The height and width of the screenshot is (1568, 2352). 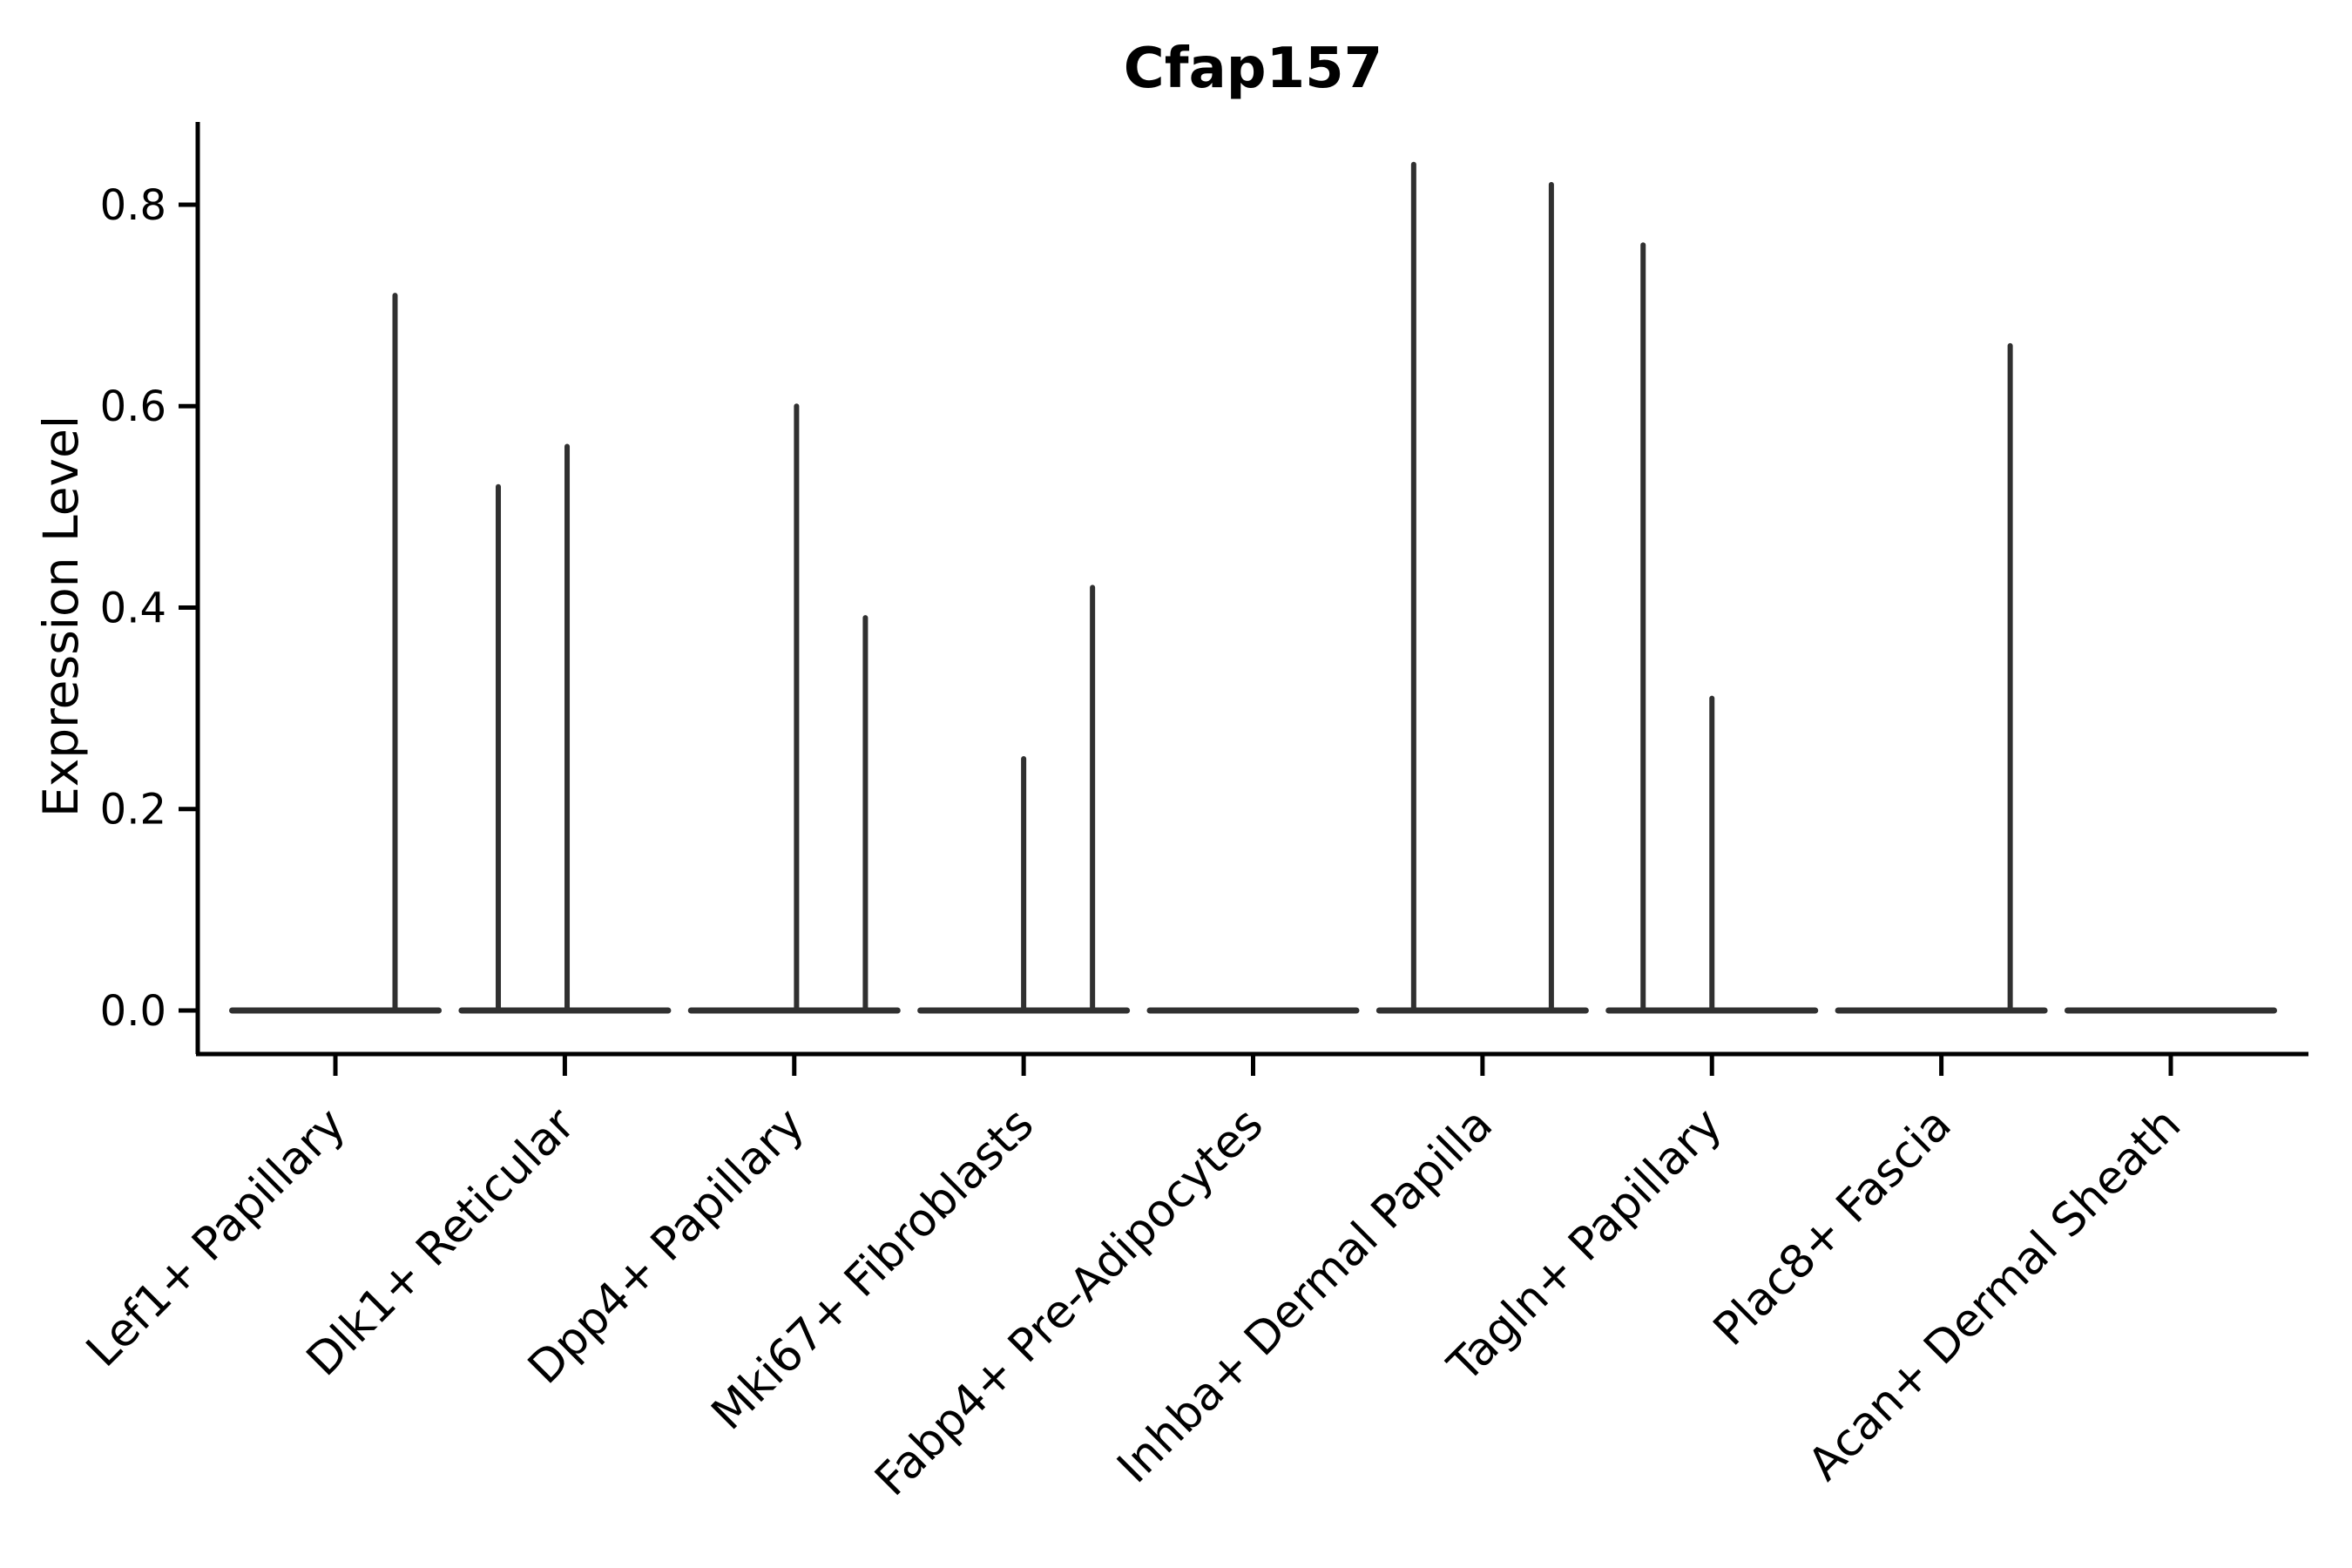 I want to click on y-tick-label: 0.4, so click(x=133, y=608).